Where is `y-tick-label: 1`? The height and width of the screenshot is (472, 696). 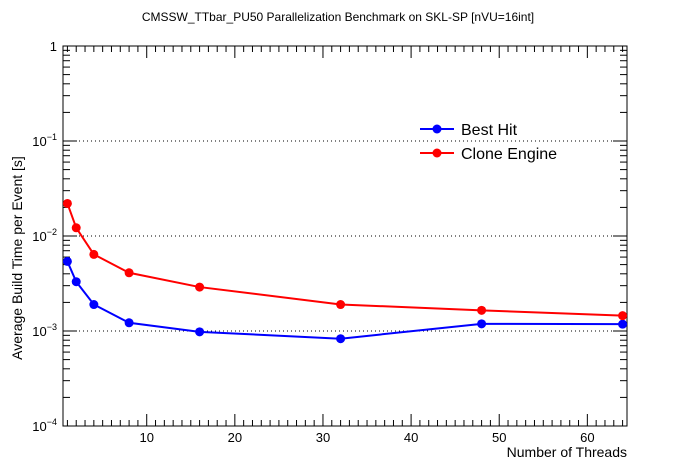 y-tick-label: 1 is located at coordinates (53, 46).